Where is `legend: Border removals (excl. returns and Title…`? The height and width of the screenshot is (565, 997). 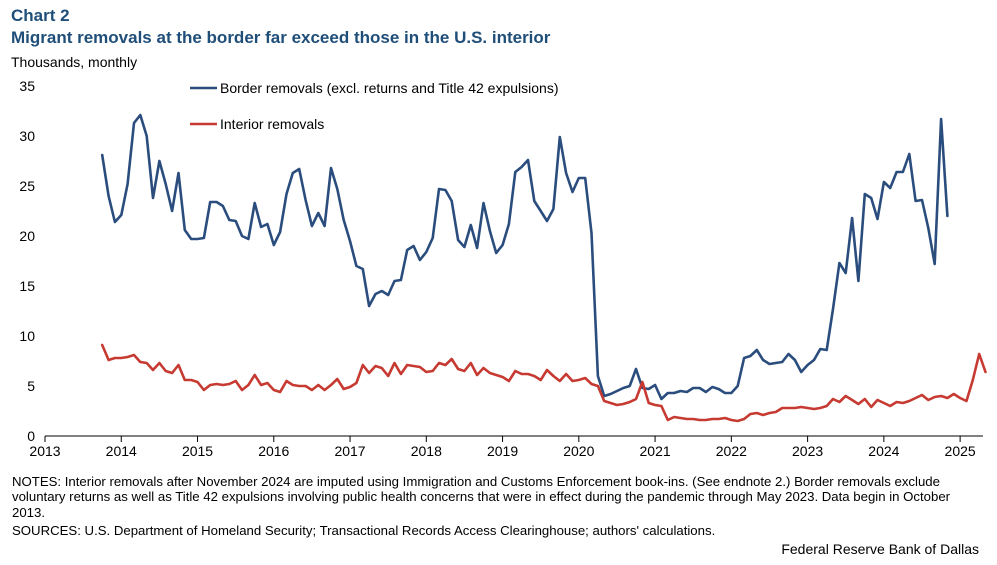
legend: Border removals (excl. returns and Title… is located at coordinates (374, 106).